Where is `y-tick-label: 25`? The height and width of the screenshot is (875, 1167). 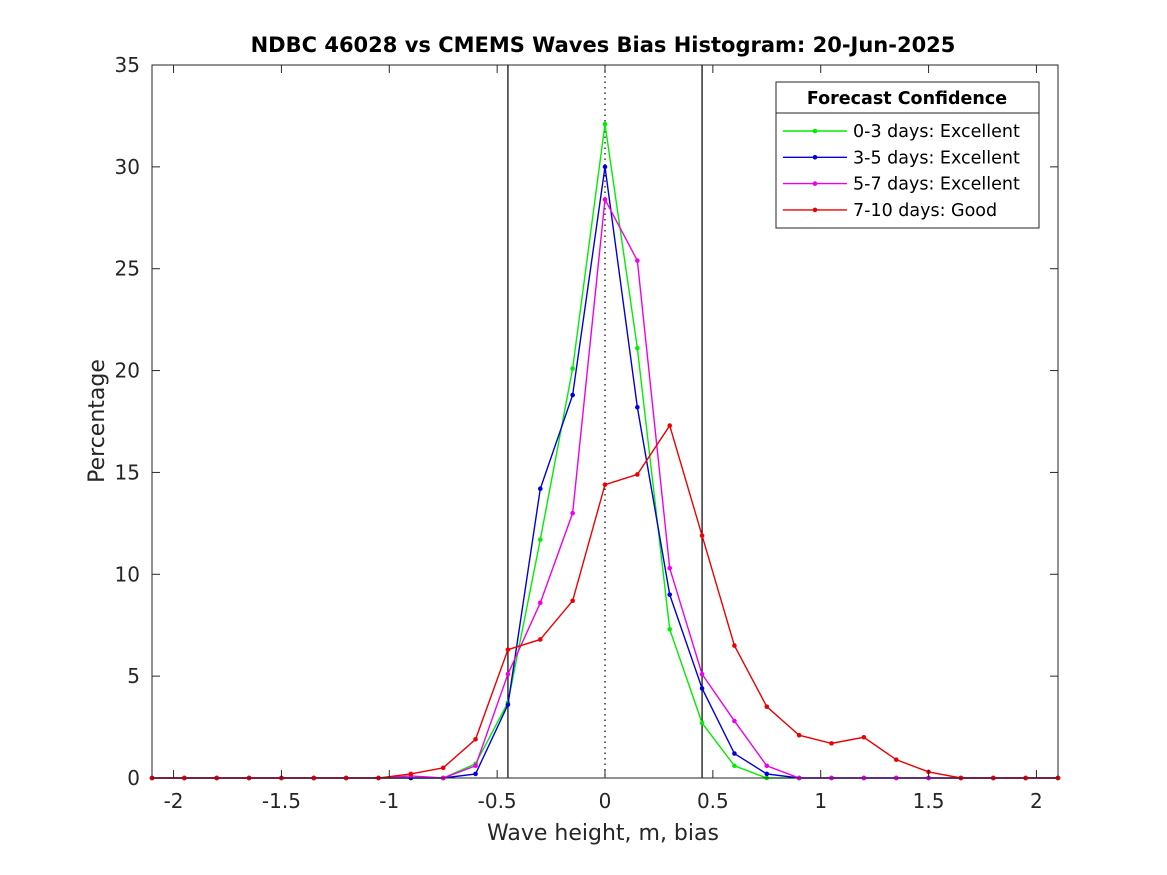
y-tick-label: 25 is located at coordinates (127, 269).